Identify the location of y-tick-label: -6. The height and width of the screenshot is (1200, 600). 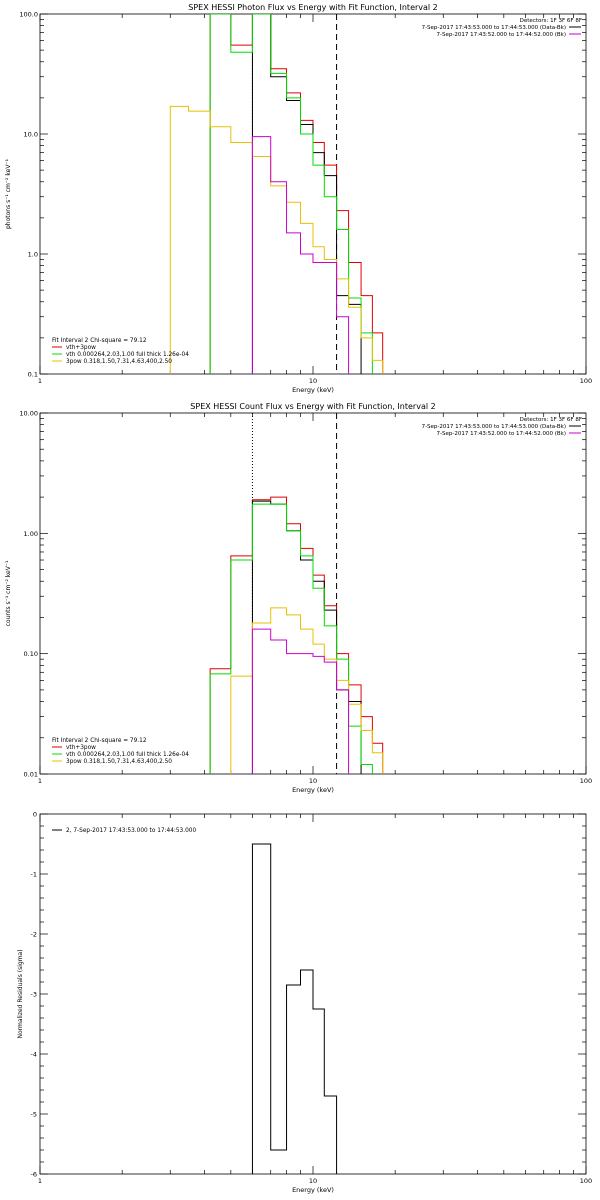
(34, 1175).